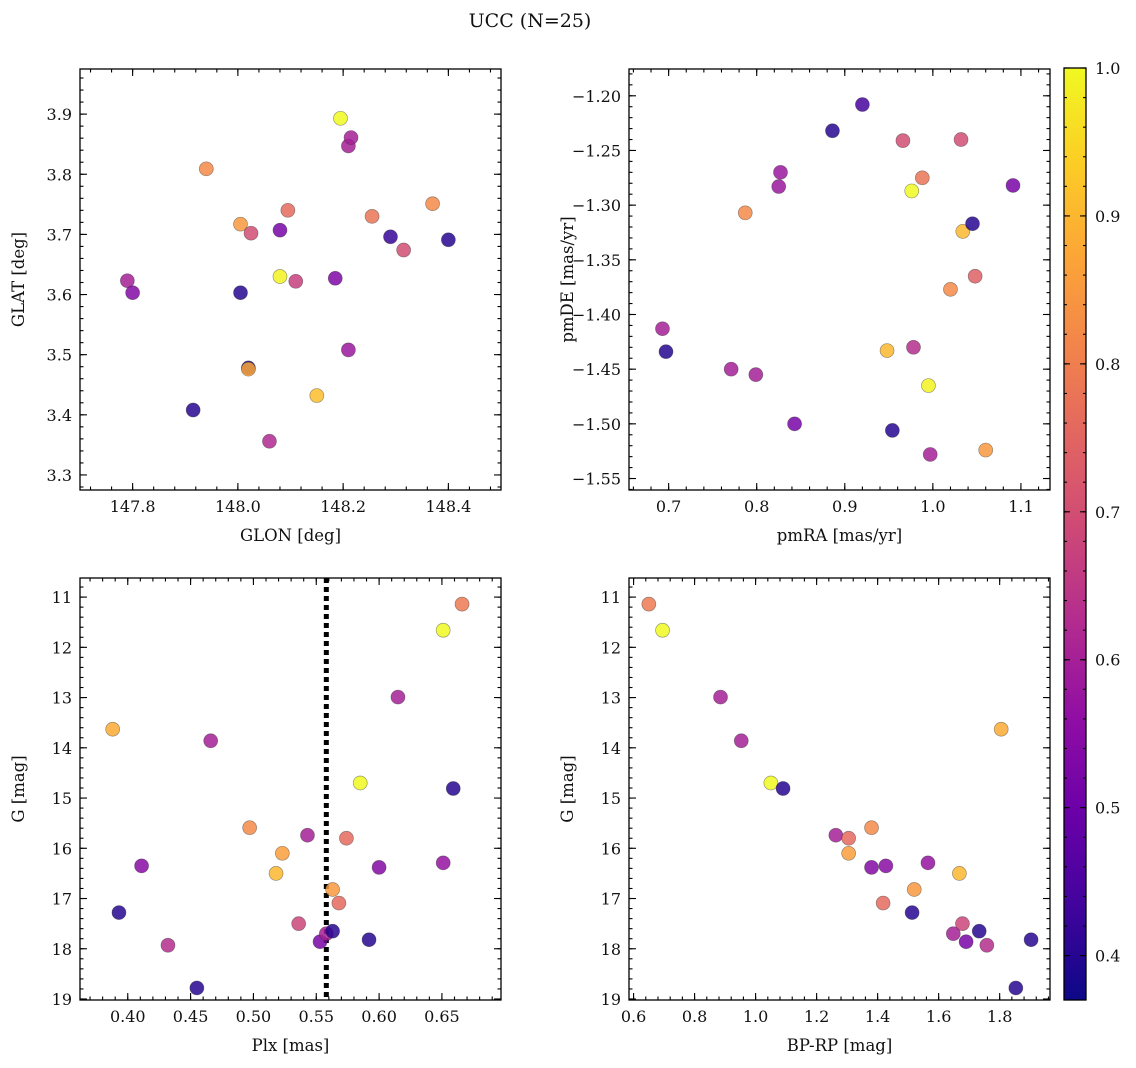 This screenshot has width=1136, height=1068. I want to click on figure-title: UCC (N=25), so click(530, 21).